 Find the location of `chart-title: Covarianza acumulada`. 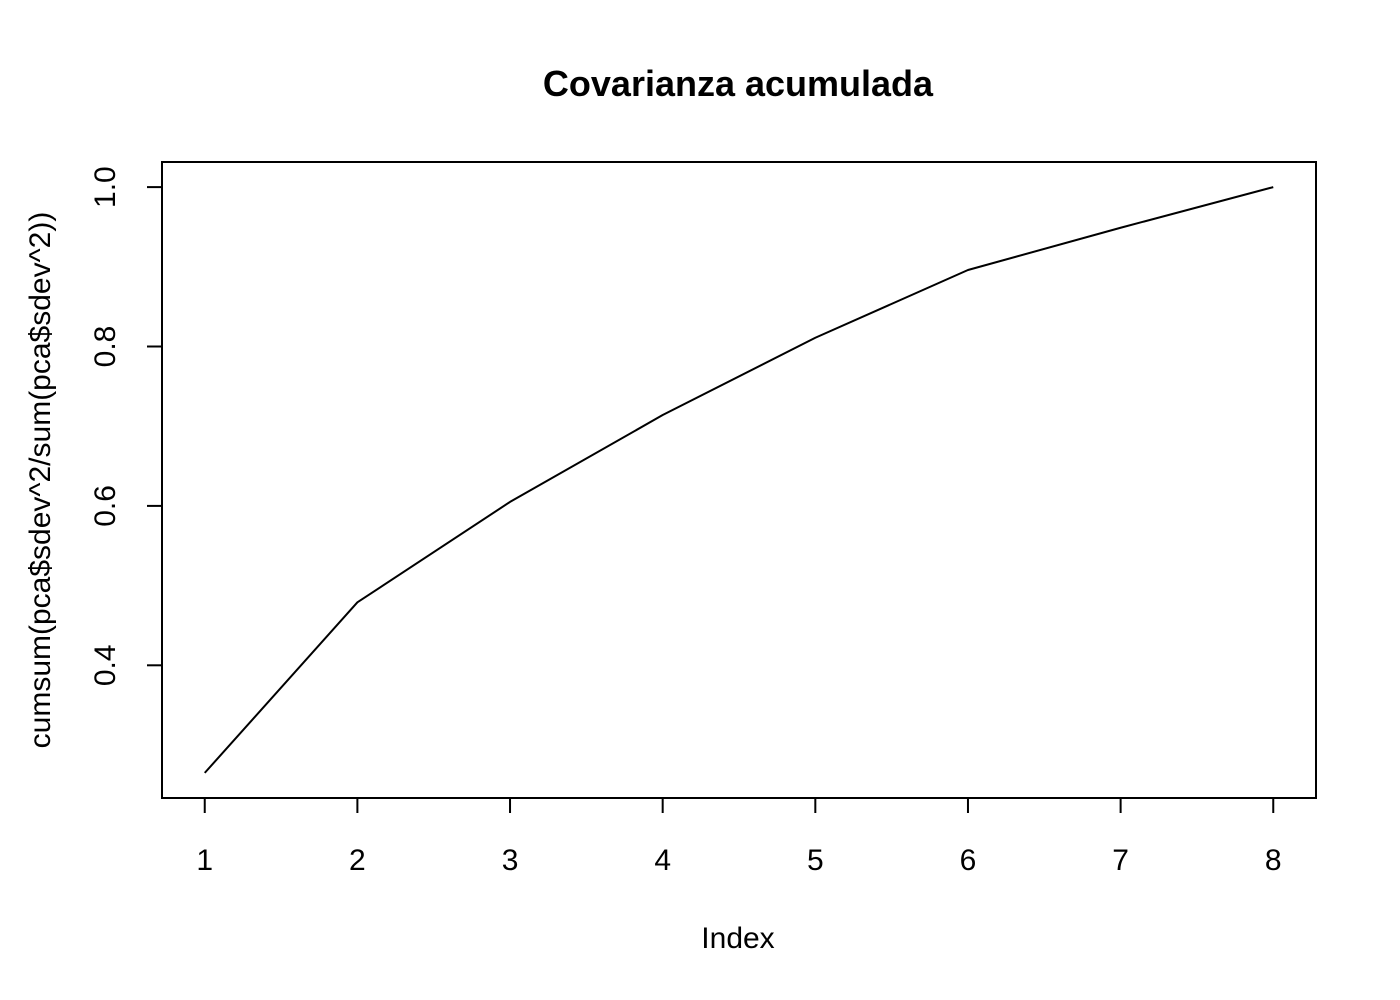

chart-title: Covarianza acumulada is located at coordinates (738, 83).